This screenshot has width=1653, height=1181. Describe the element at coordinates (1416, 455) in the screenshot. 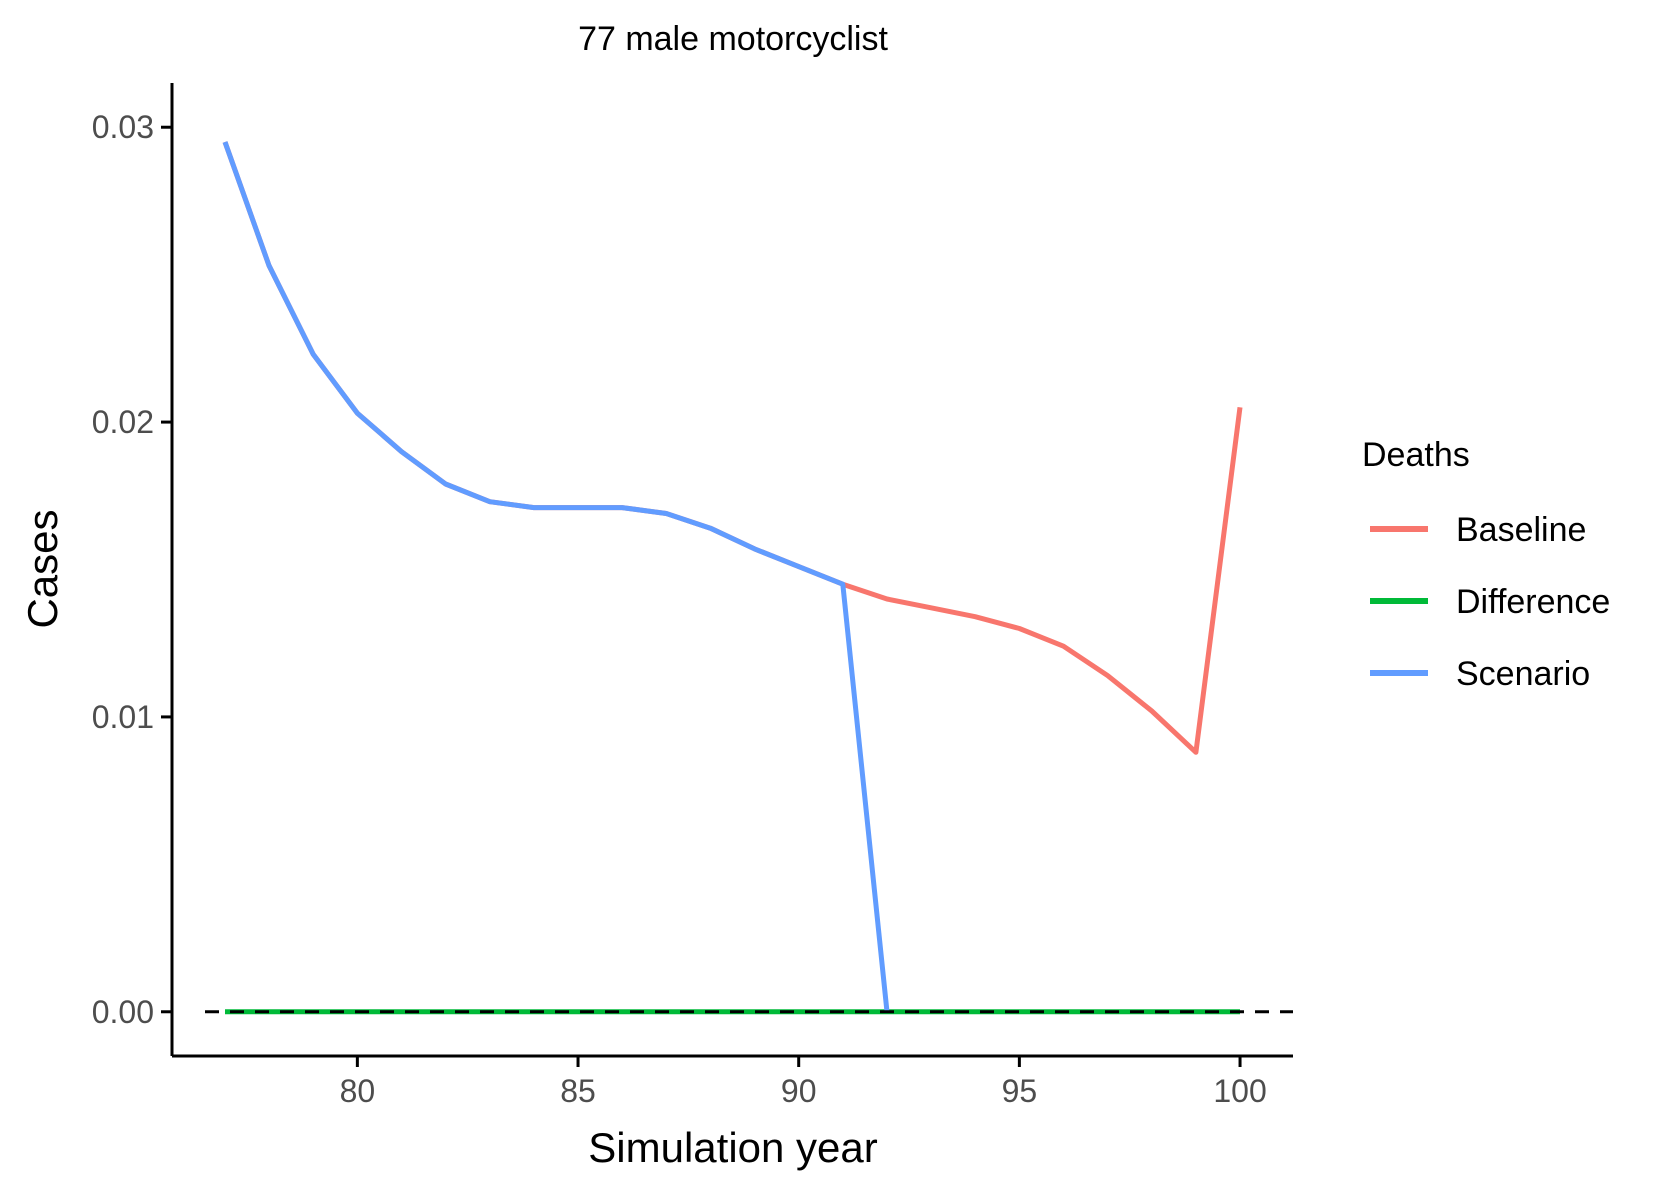

I see `legend-title: Deaths` at that location.